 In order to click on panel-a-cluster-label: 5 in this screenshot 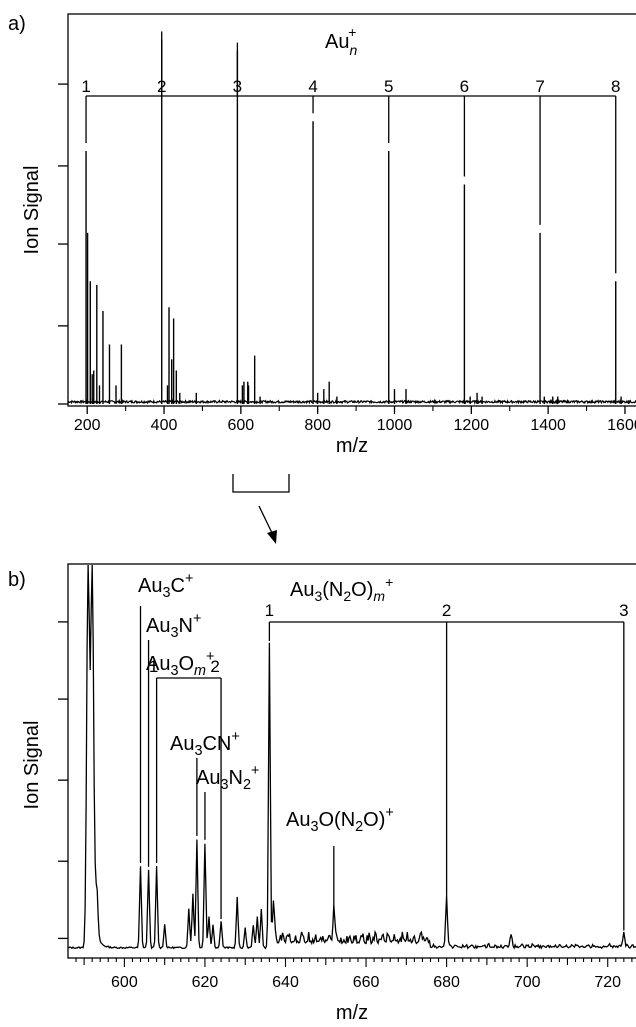, I will do `click(388, 86)`.